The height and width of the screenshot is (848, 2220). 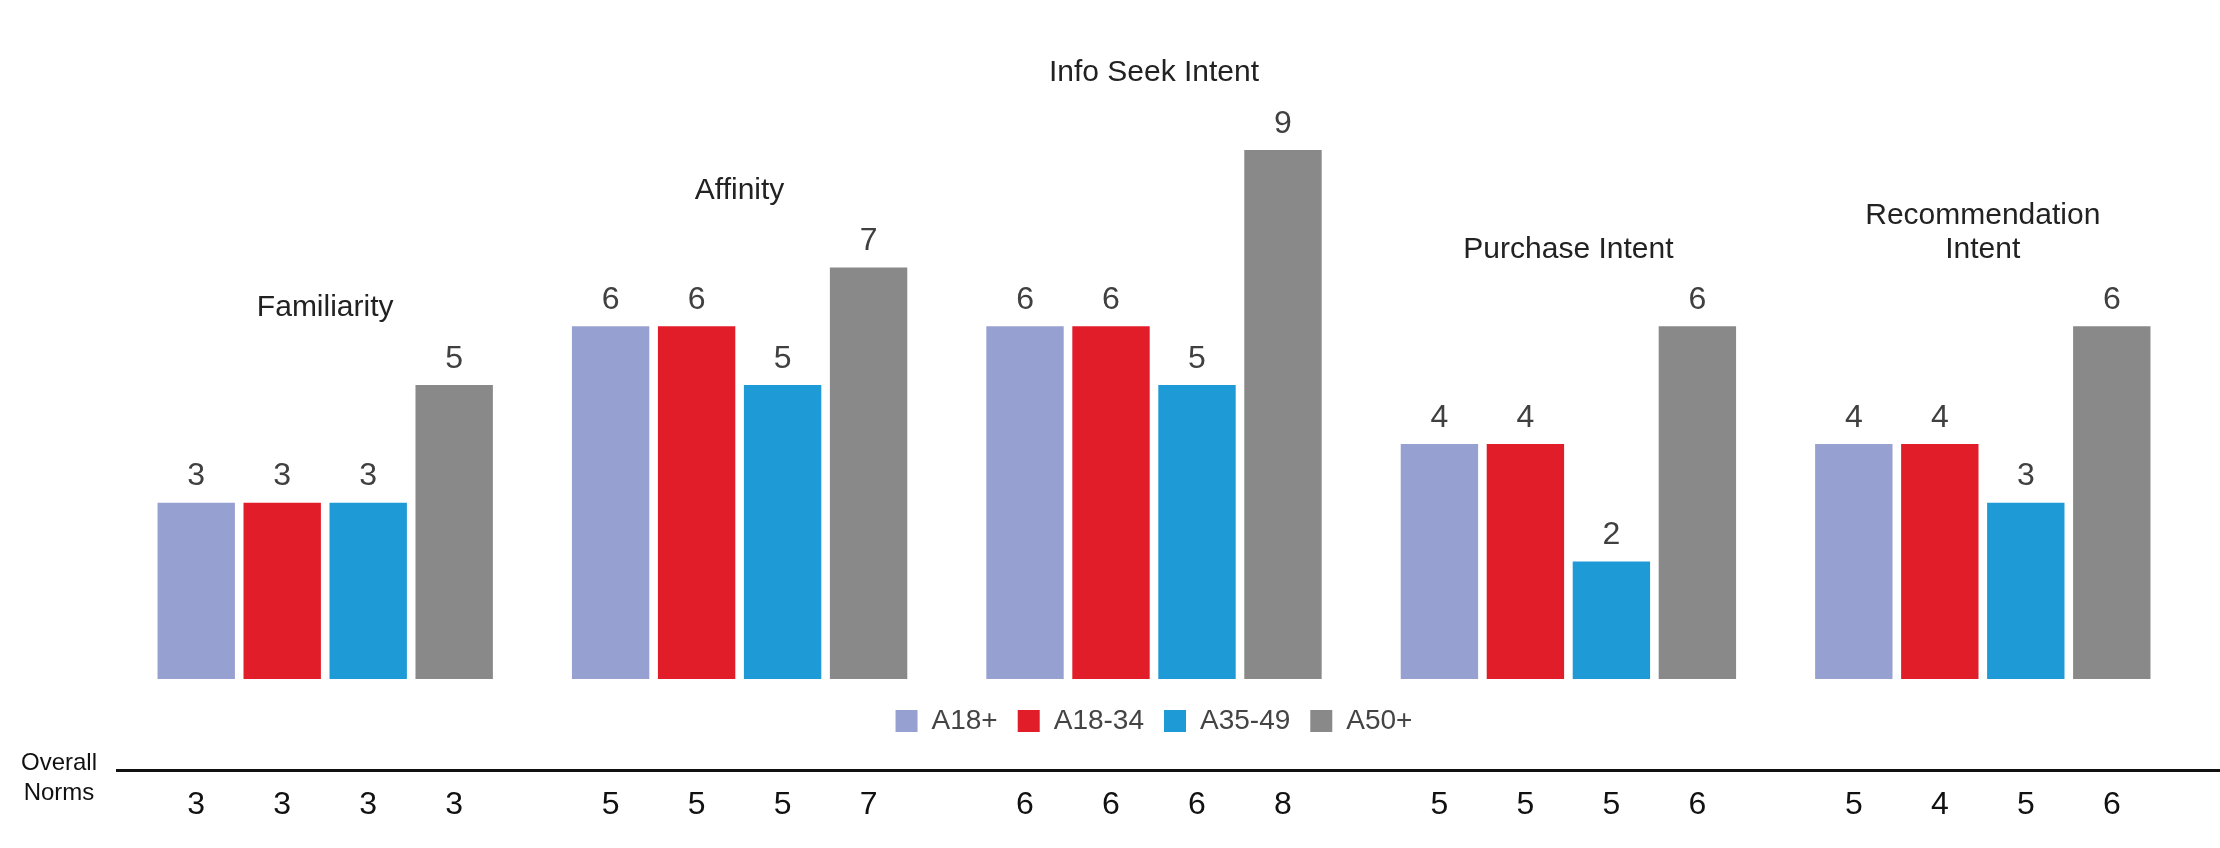 What do you see at coordinates (964, 719) in the screenshot?
I see `legend-label: A18+` at bounding box center [964, 719].